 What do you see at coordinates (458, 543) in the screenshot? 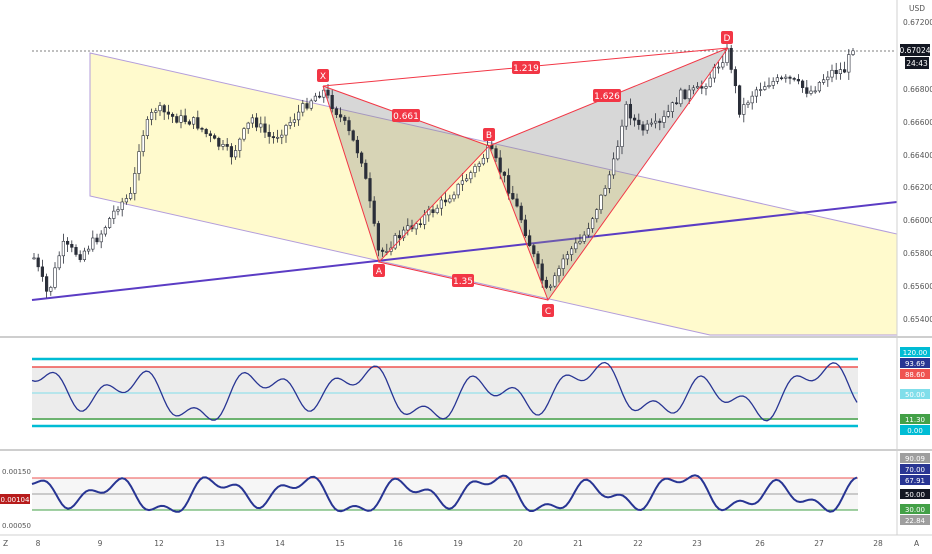
I see `time-tick: 19` at bounding box center [458, 543].